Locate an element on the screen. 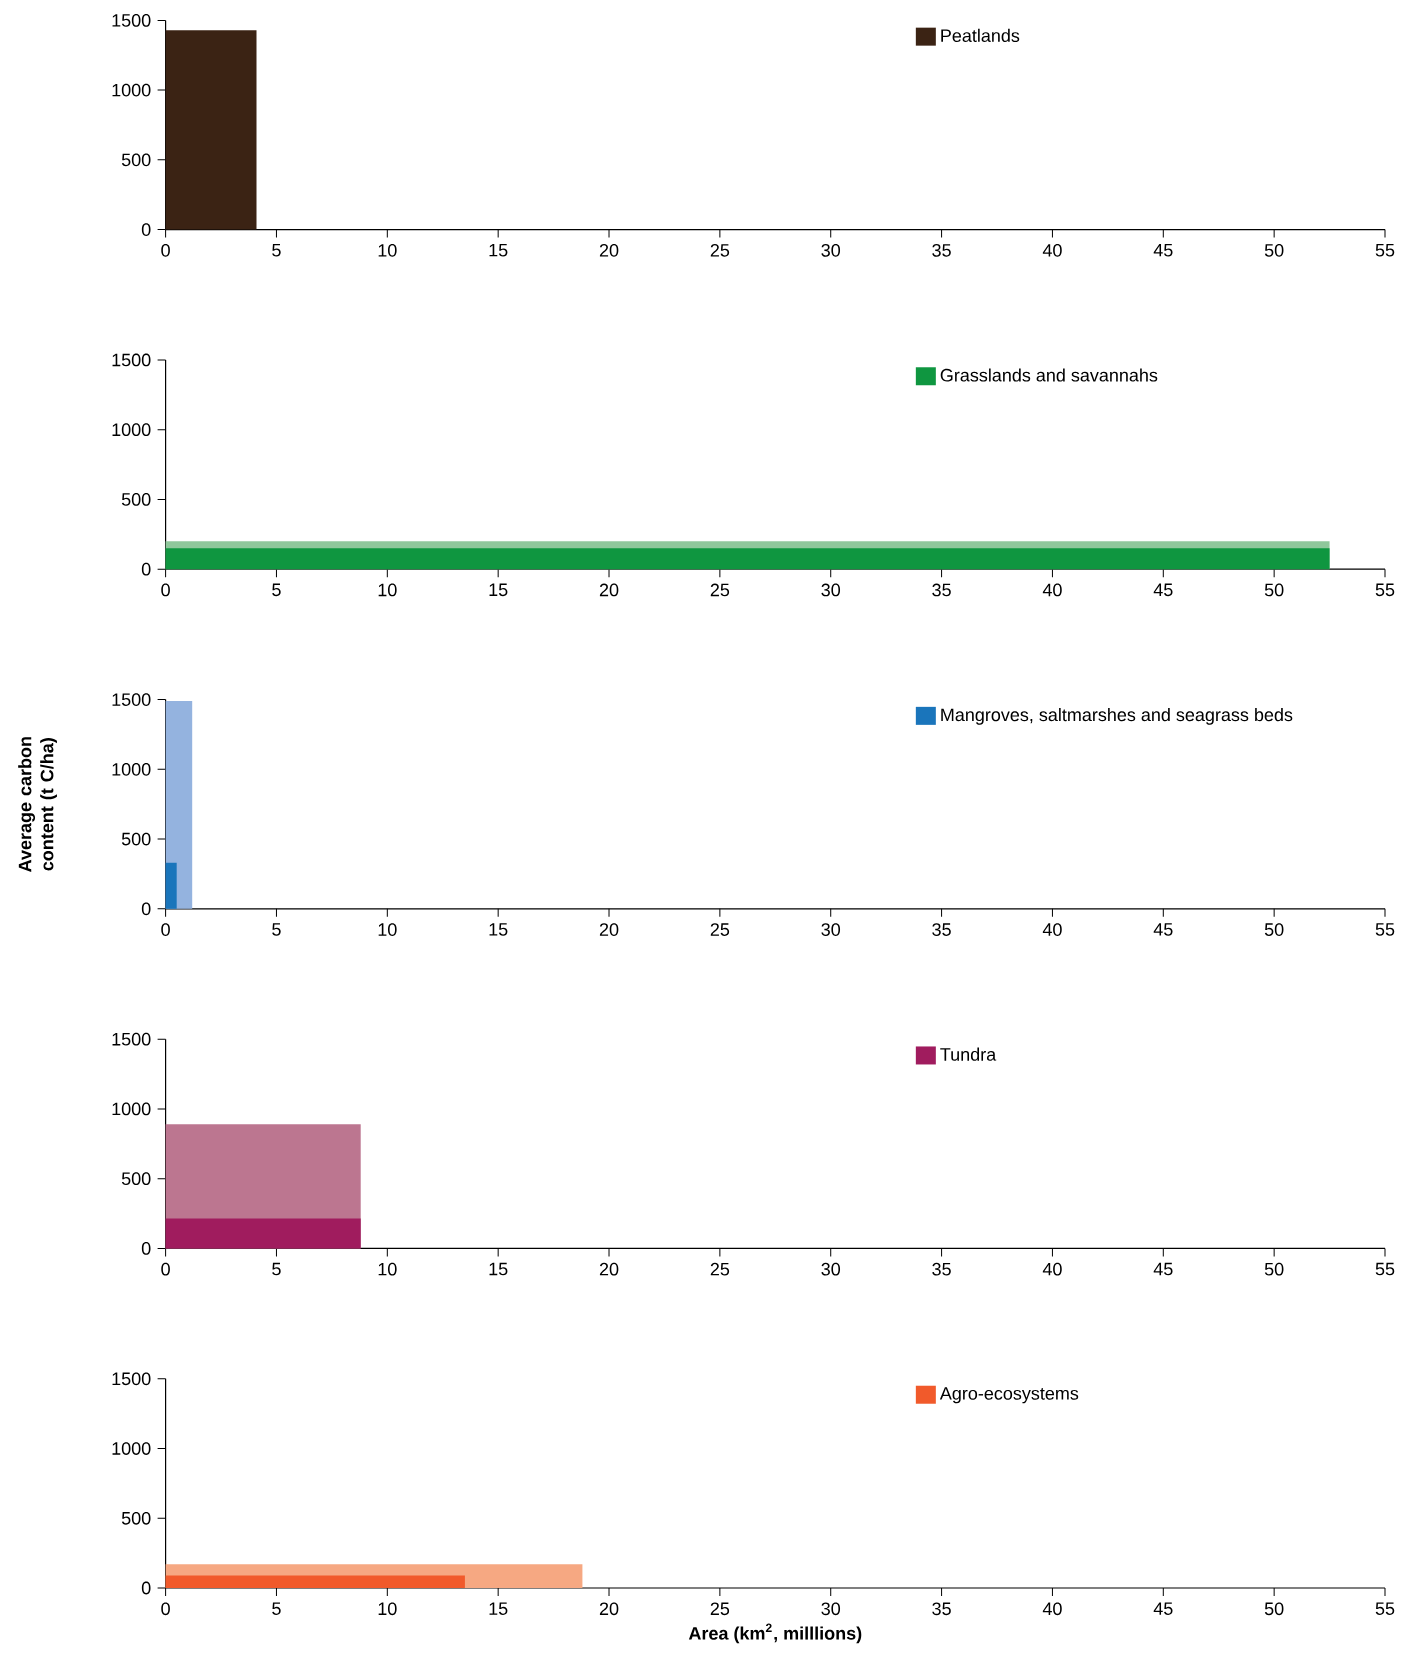 This screenshot has width=1416, height=1674. legend-label: Mangroves, saltmarshes and seagrass beds is located at coordinates (1117, 716).